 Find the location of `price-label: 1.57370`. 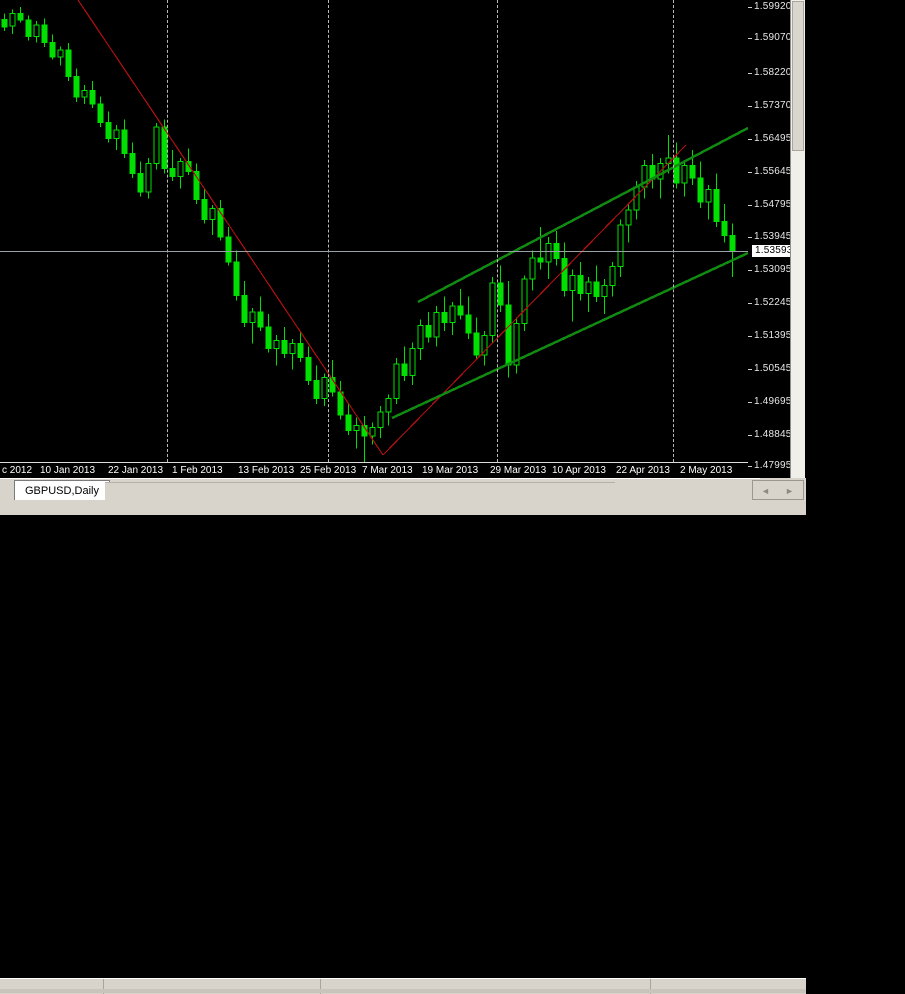

price-label: 1.57370 is located at coordinates (772, 105).